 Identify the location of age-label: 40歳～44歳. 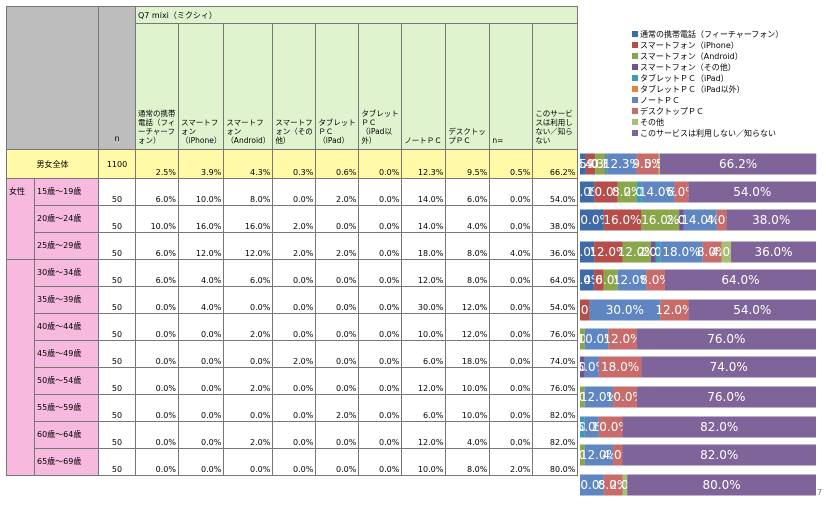
(66, 327).